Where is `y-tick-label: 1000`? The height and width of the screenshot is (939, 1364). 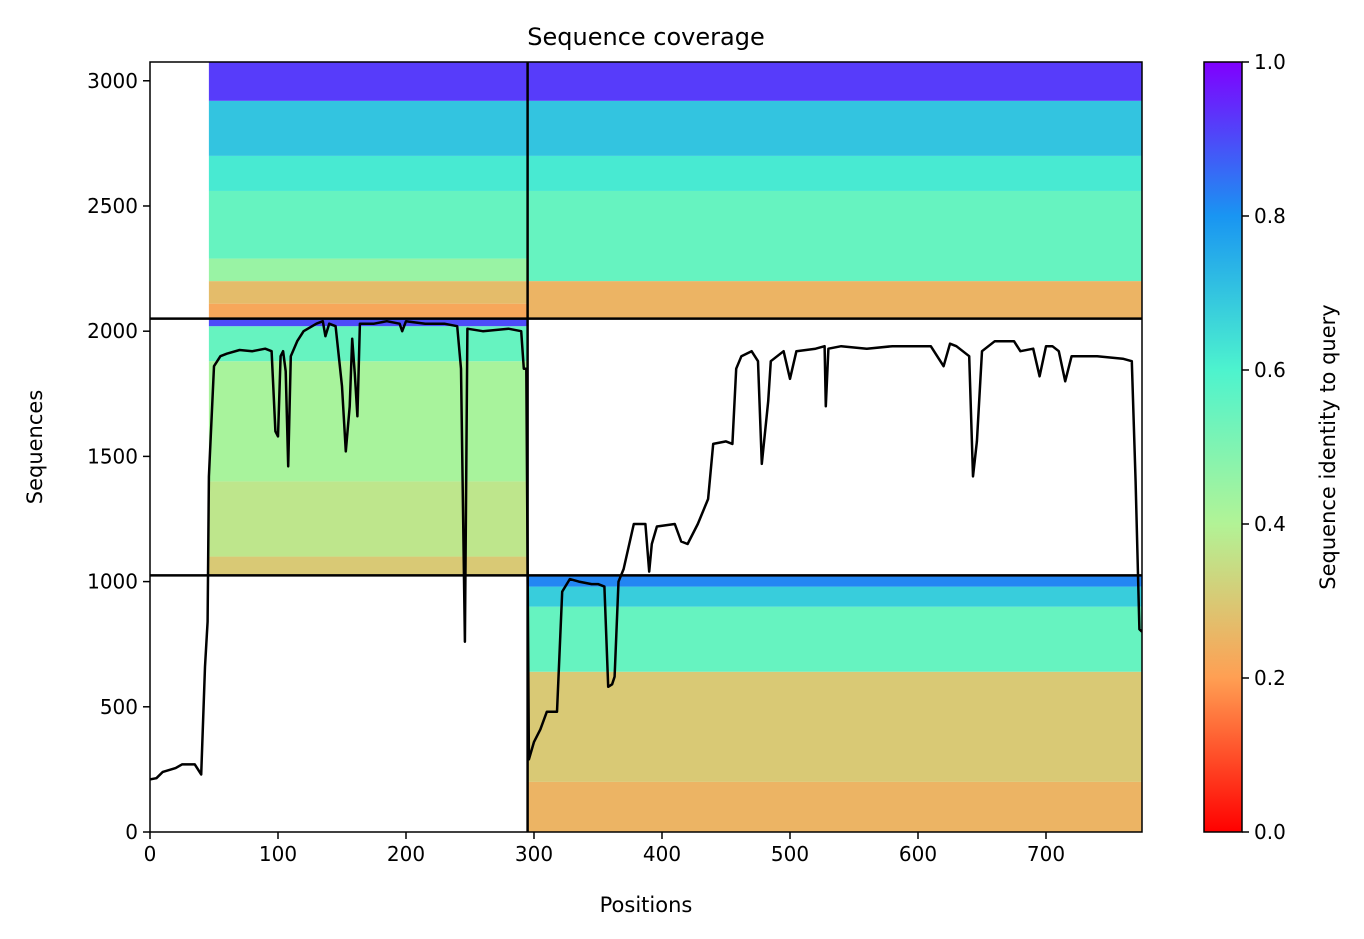
y-tick-label: 1000 is located at coordinates (112, 582).